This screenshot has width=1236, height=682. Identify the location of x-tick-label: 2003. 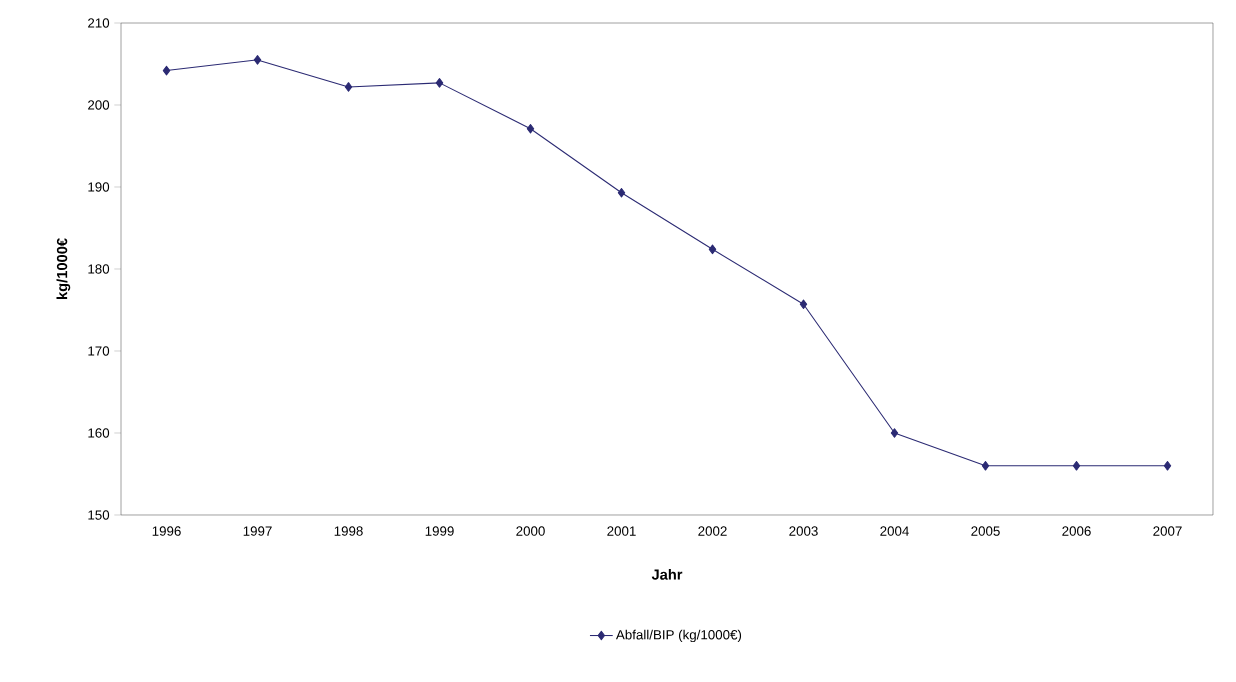
(803, 531).